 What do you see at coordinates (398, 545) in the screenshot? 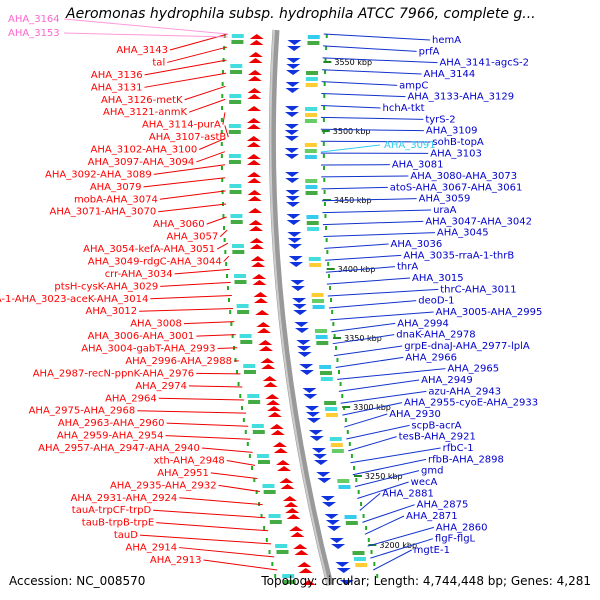
I see `tick-label: 3200 kbp` at bounding box center [398, 545].